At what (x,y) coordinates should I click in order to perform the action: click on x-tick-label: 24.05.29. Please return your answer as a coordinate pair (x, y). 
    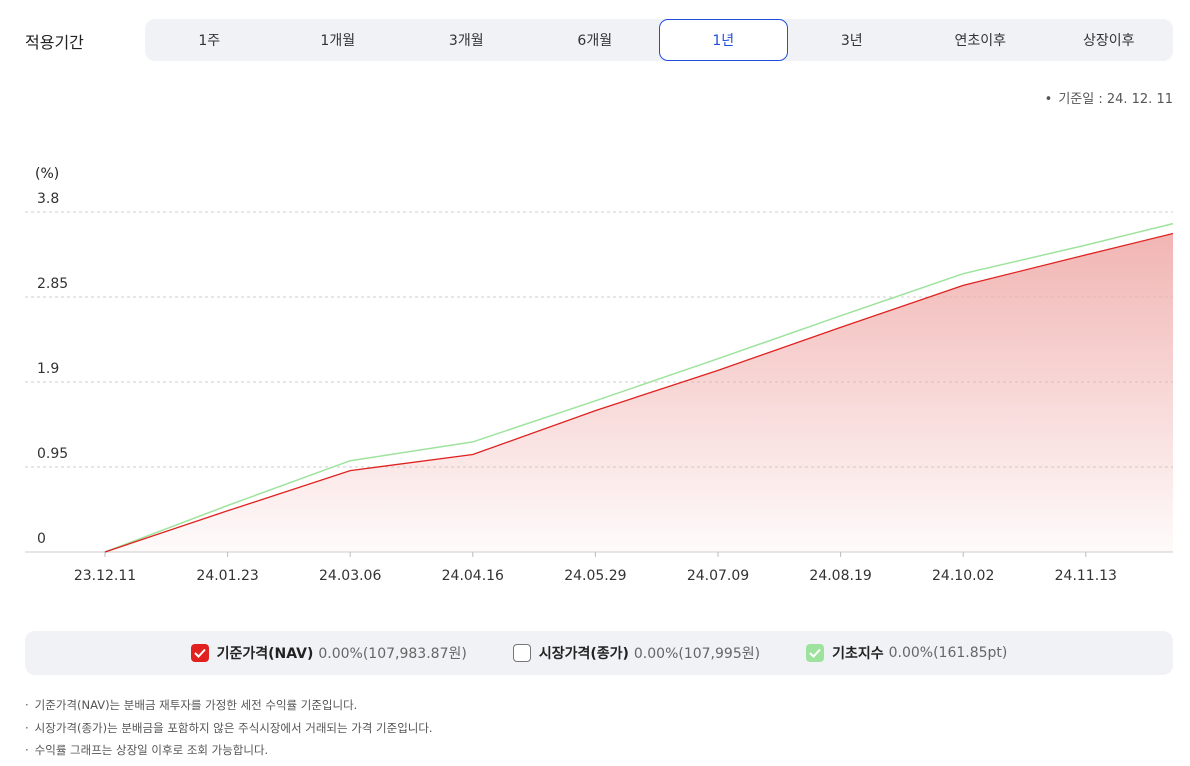
    Looking at the image, I should click on (595, 576).